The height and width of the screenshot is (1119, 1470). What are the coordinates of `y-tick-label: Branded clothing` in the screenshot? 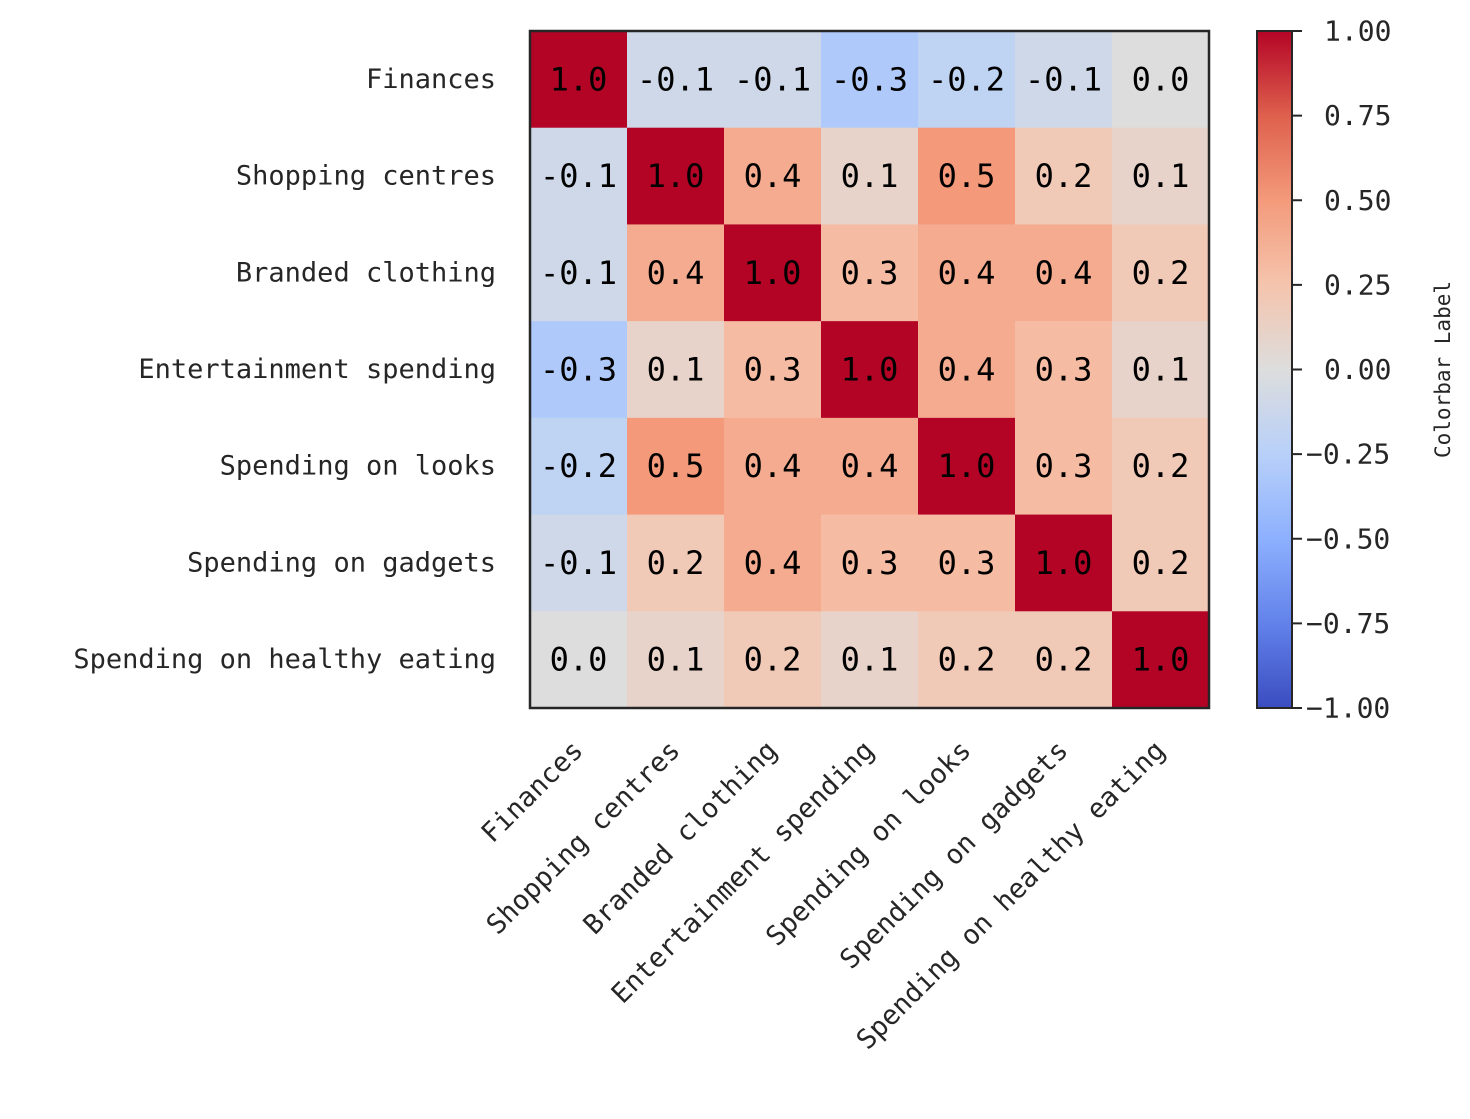 It's located at (366, 272).